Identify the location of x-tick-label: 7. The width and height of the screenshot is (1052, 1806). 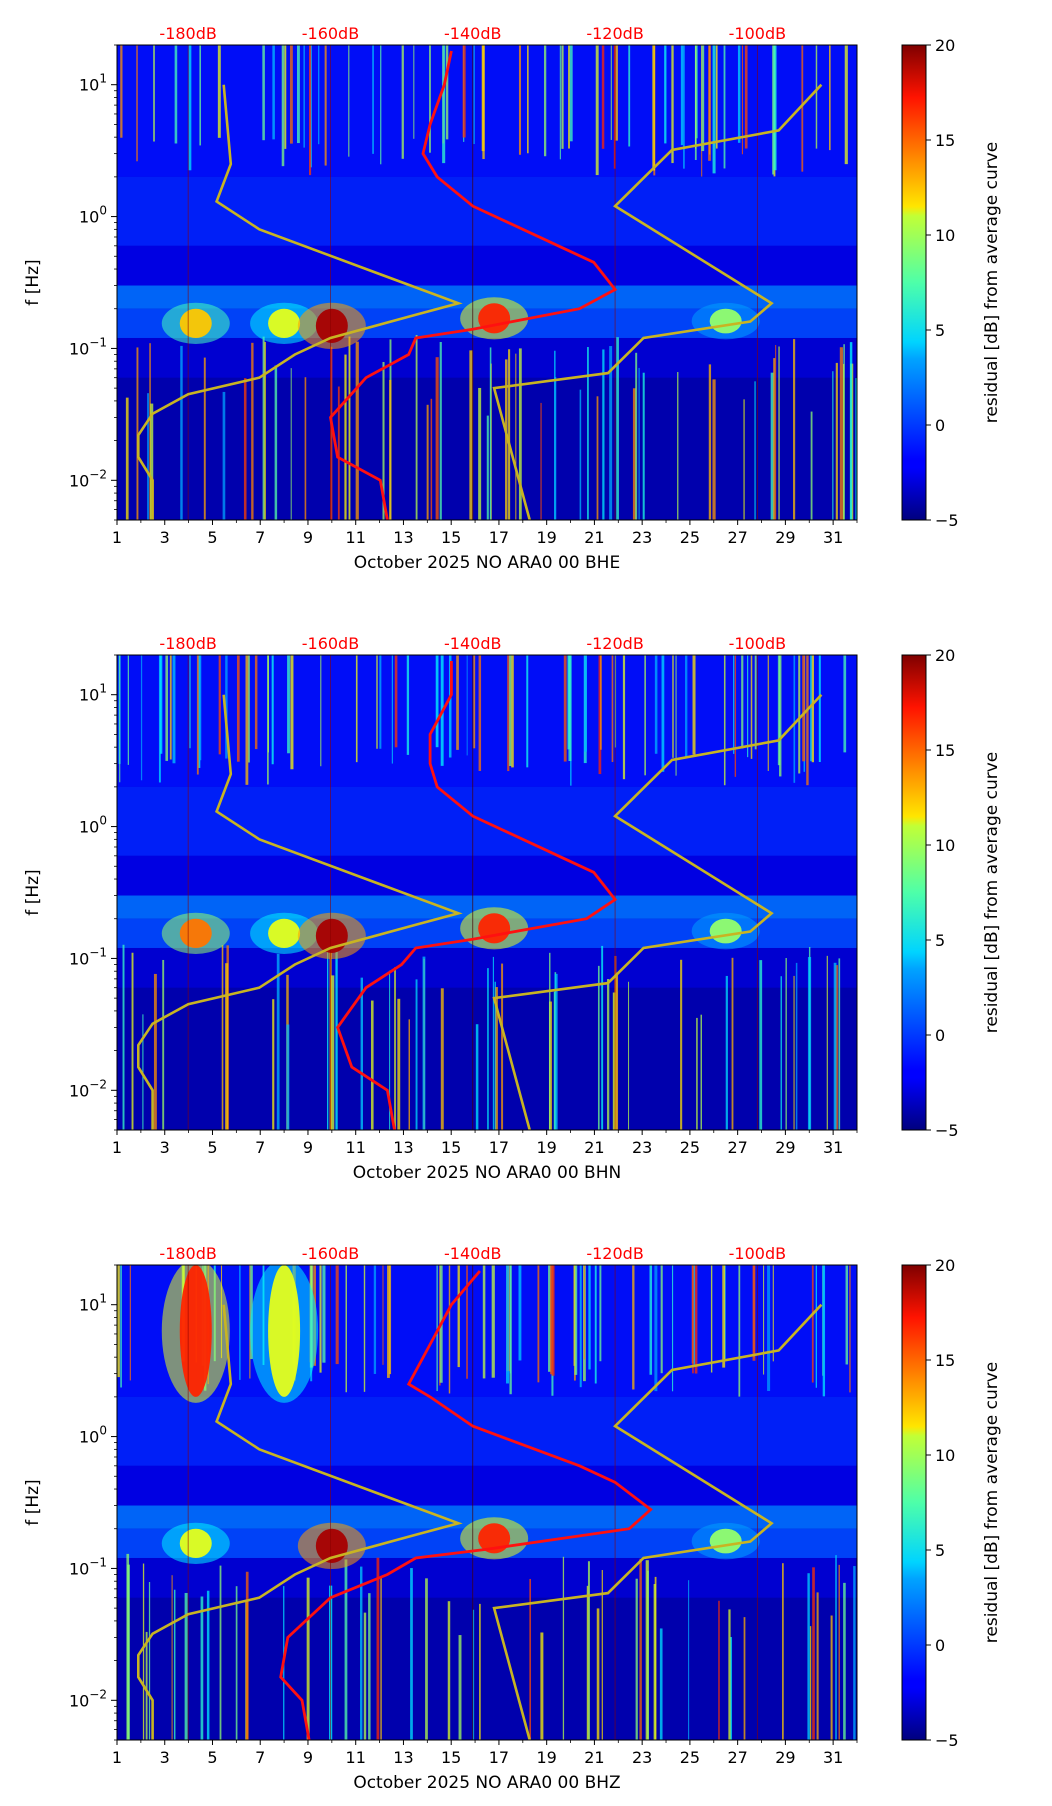
(260, 1757).